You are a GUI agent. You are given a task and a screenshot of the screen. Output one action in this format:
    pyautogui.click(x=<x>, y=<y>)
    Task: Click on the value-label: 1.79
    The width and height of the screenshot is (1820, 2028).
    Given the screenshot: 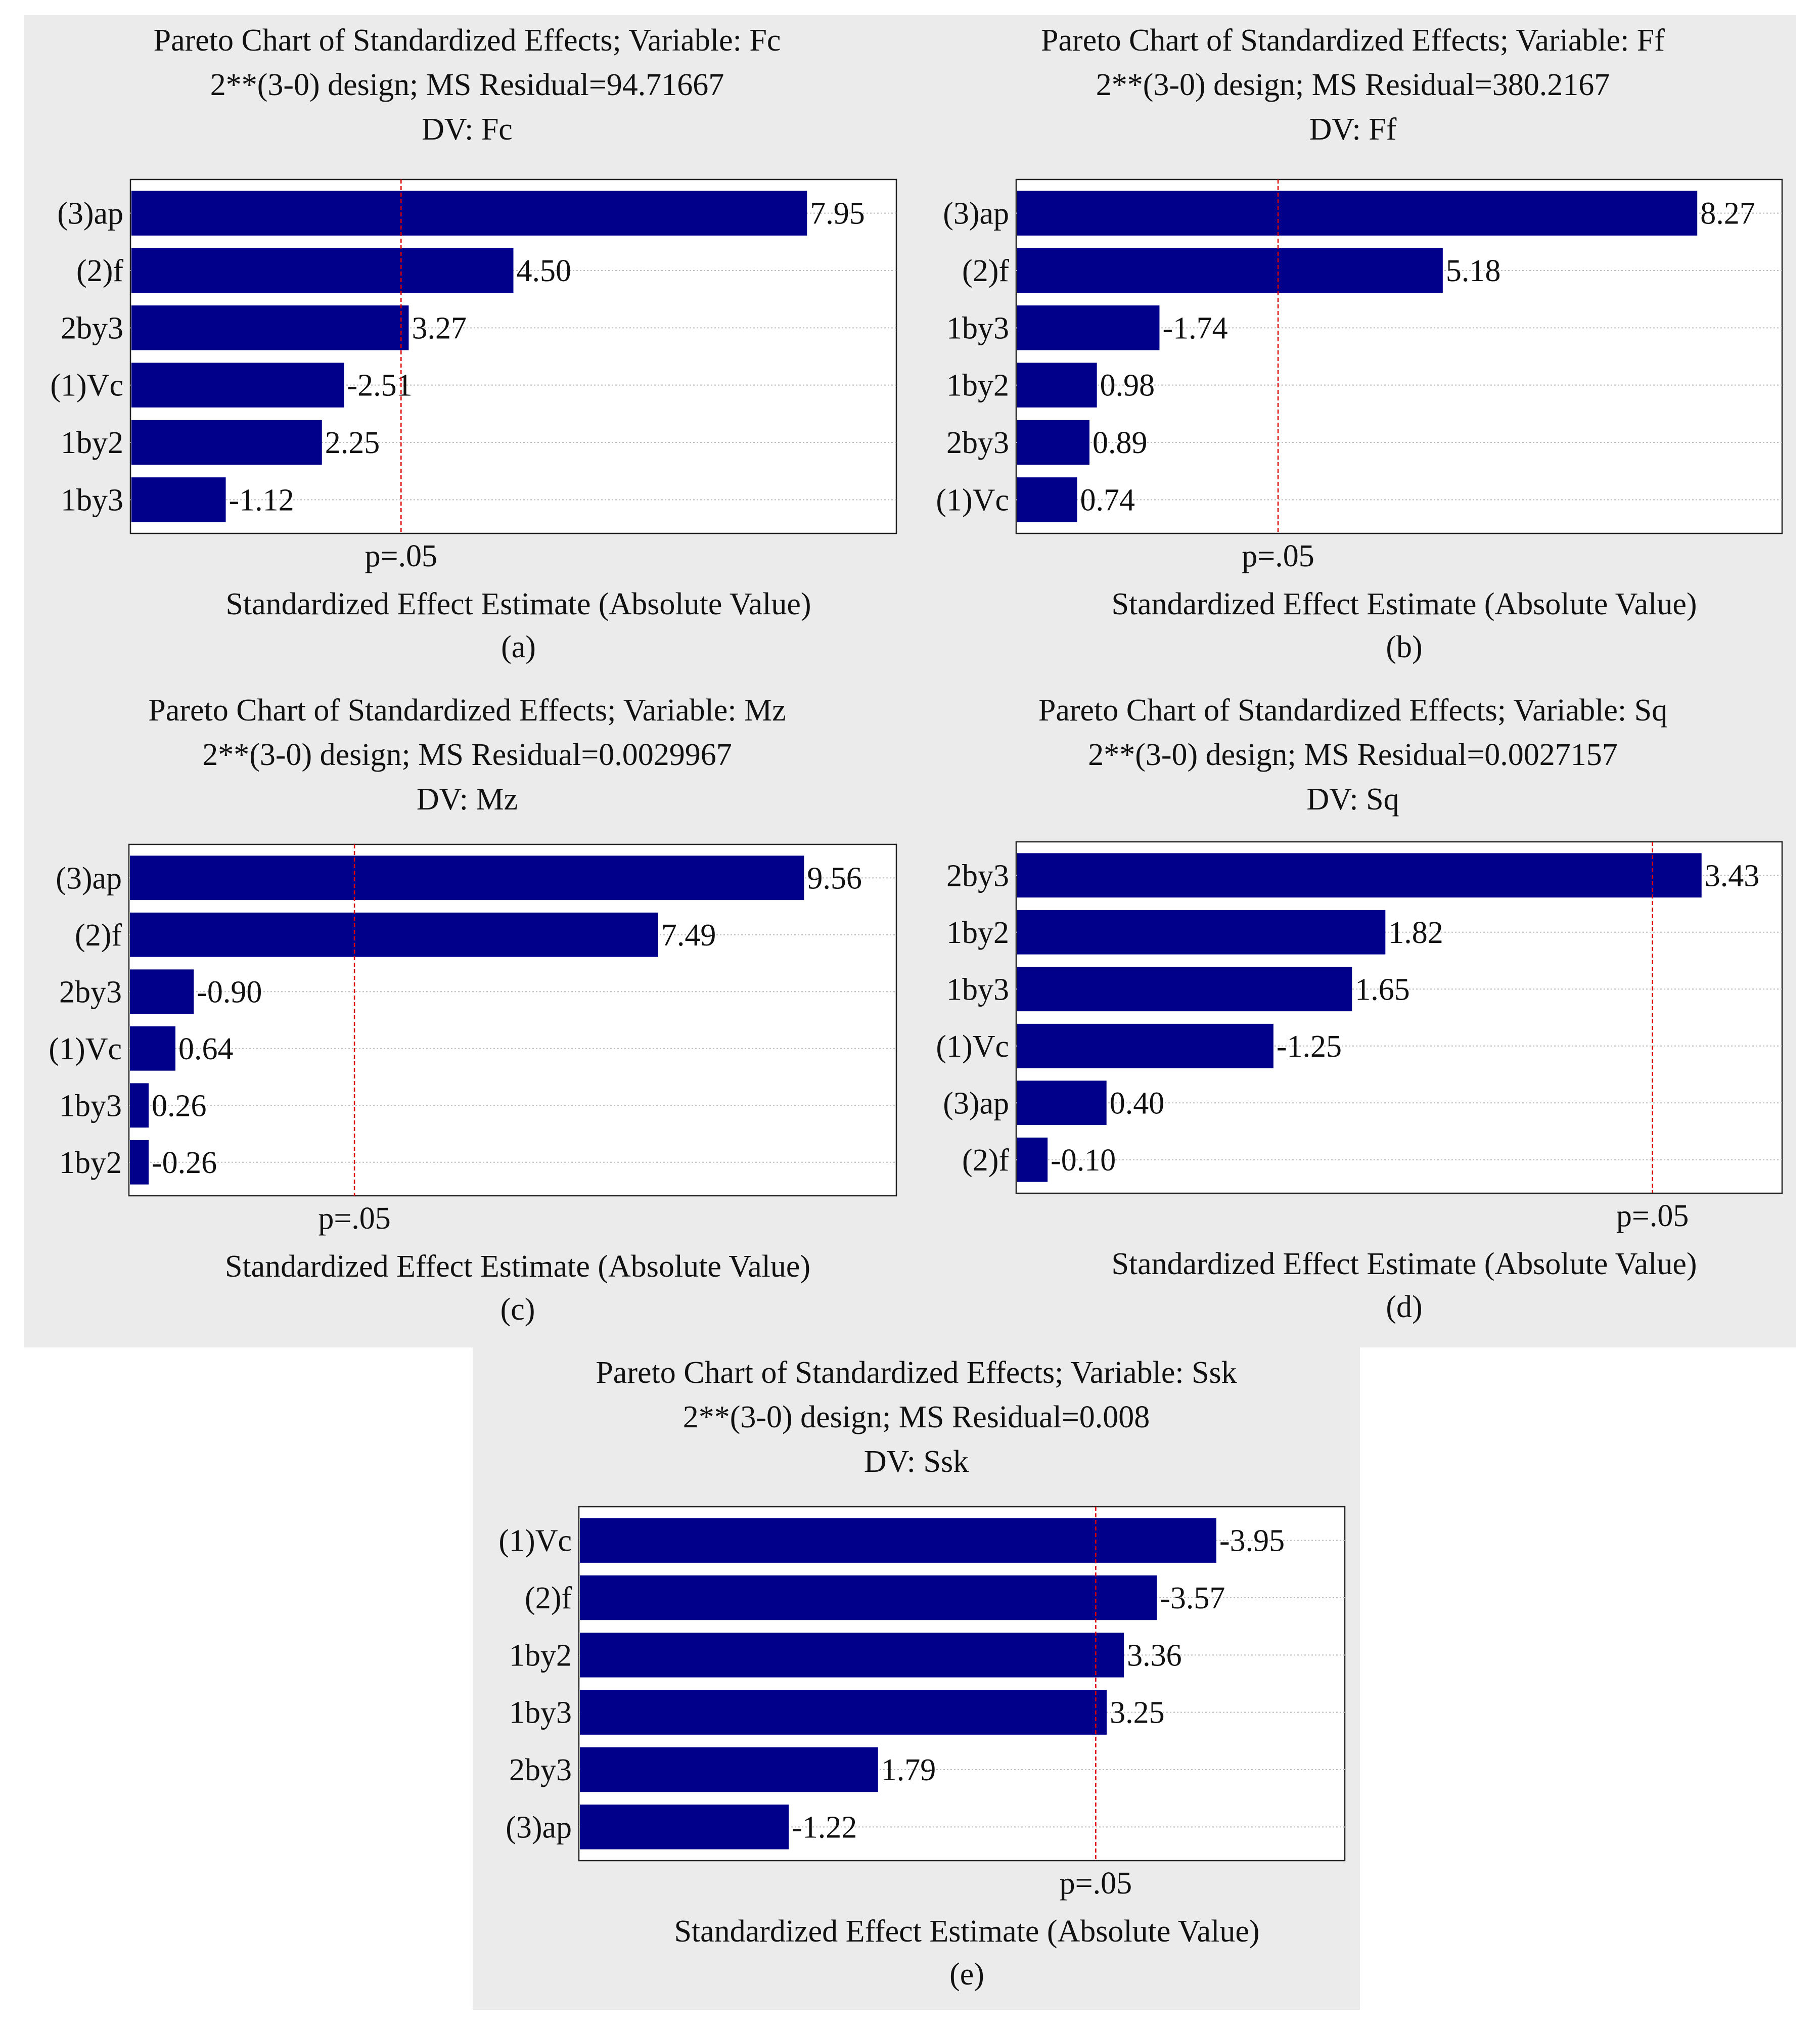 What is the action you would take?
    pyautogui.click(x=908, y=1770)
    